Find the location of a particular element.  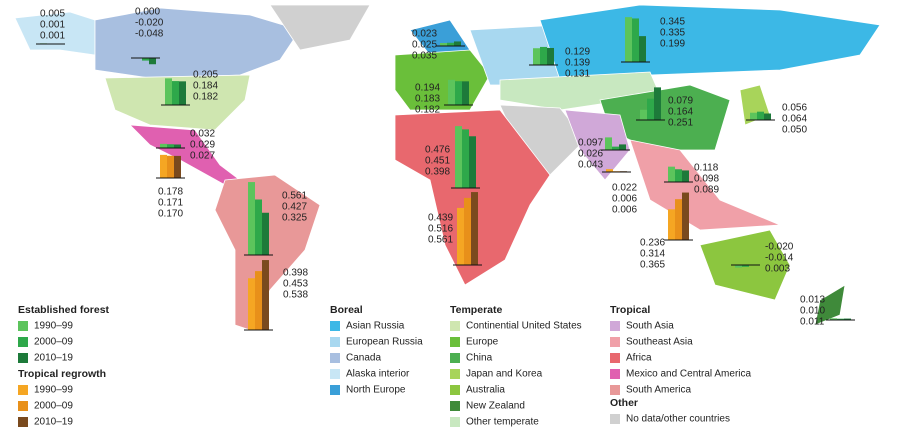

value-label: 0.118 is located at coordinates (706, 168).